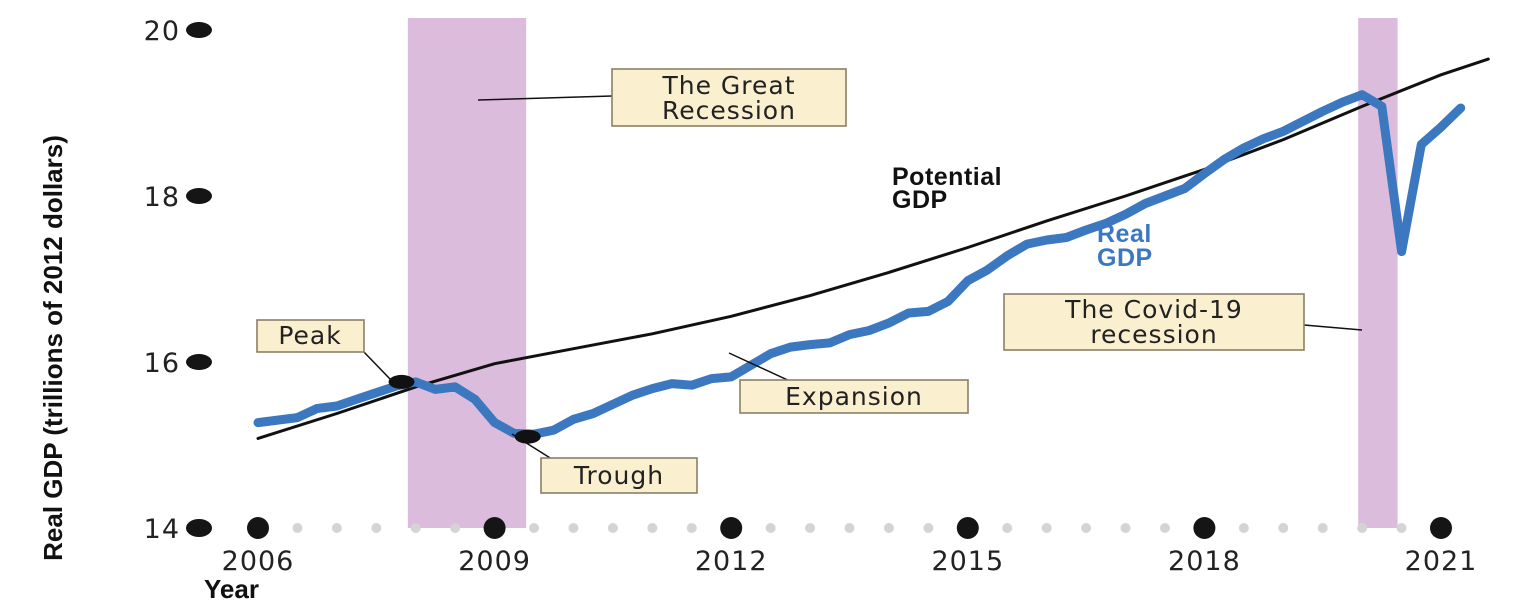 The height and width of the screenshot is (614, 1516). I want to click on trough-label: Trough, so click(618, 475).